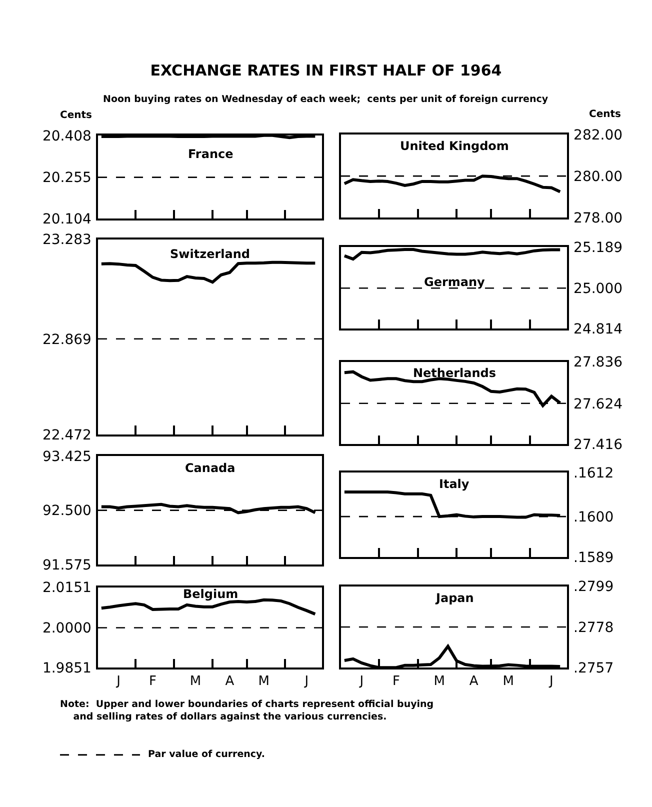 This screenshot has width=652, height=807. Describe the element at coordinates (598, 329) in the screenshot. I see `y-tick-label: 24.814` at that location.